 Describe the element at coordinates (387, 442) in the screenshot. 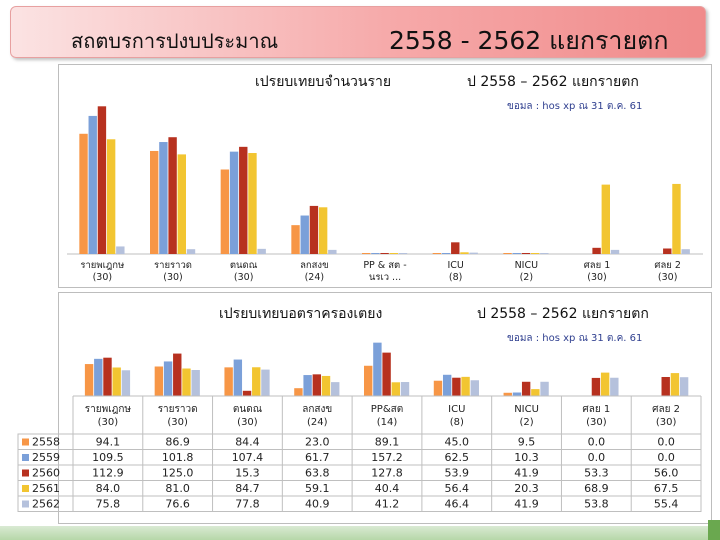

I see `table-cell-2558-4: 89.1` at that location.